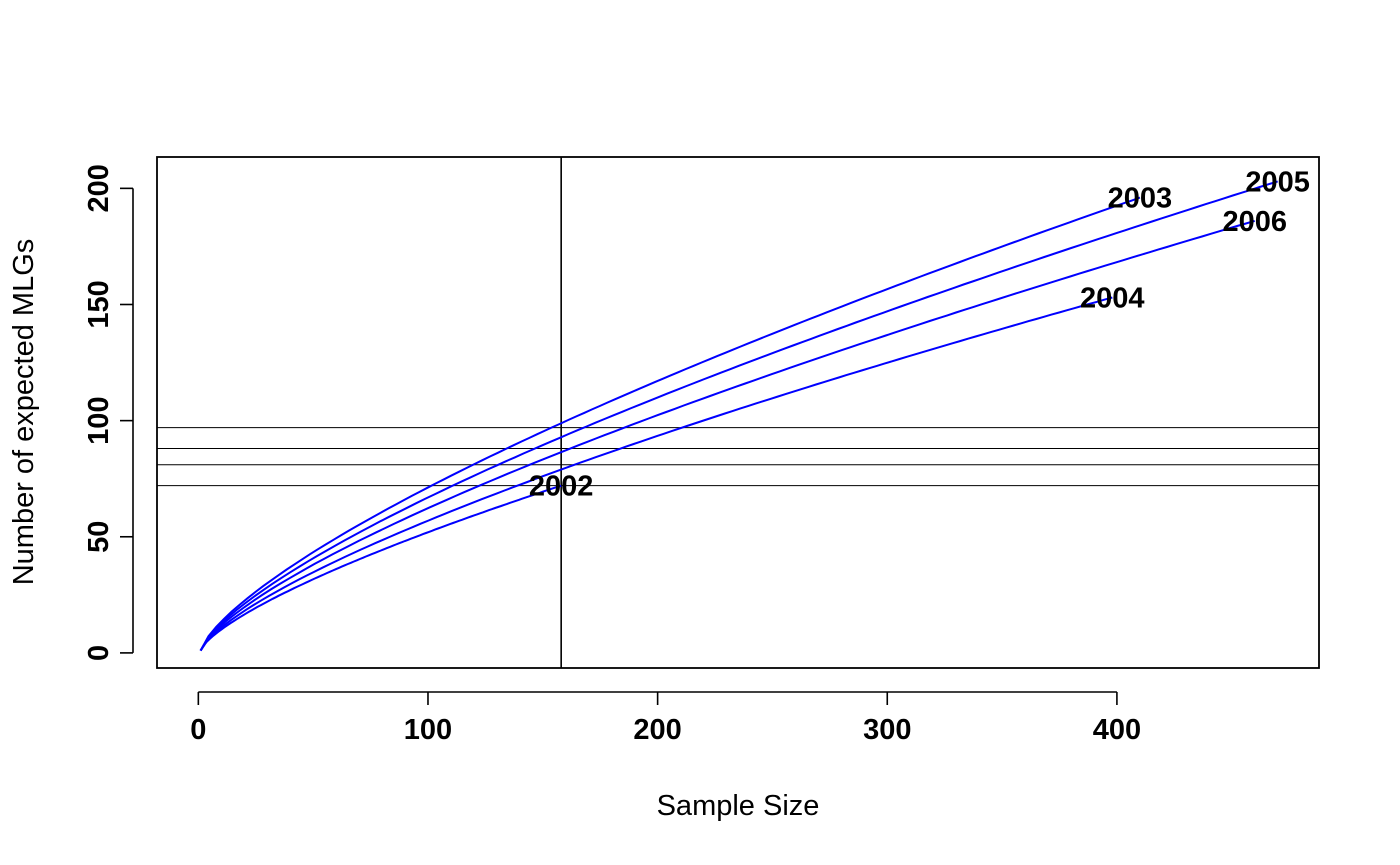 The image size is (1400, 865). I want to click on x-tick-label: 0, so click(198, 730).